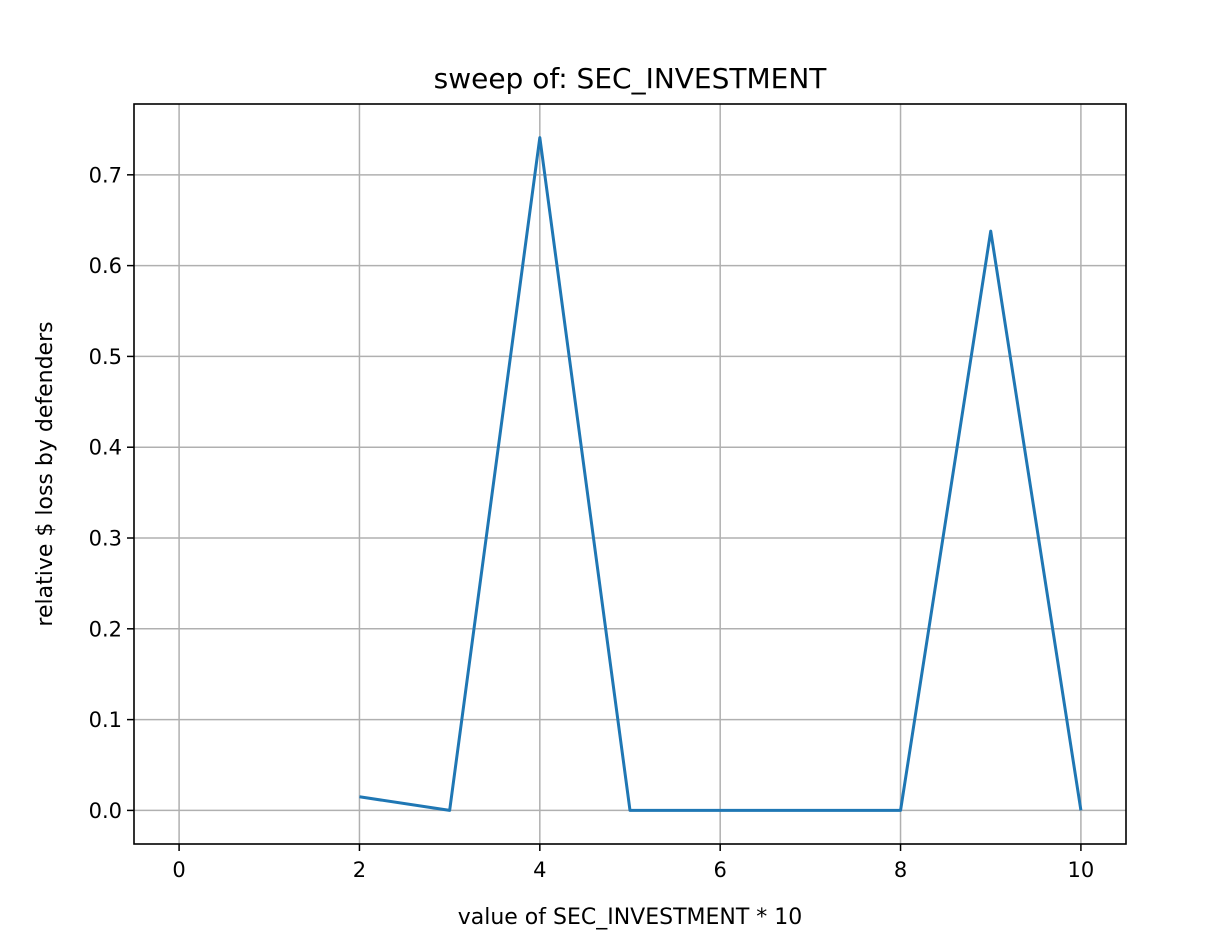  What do you see at coordinates (105, 266) in the screenshot?
I see `y-tick-label: 0.6` at bounding box center [105, 266].